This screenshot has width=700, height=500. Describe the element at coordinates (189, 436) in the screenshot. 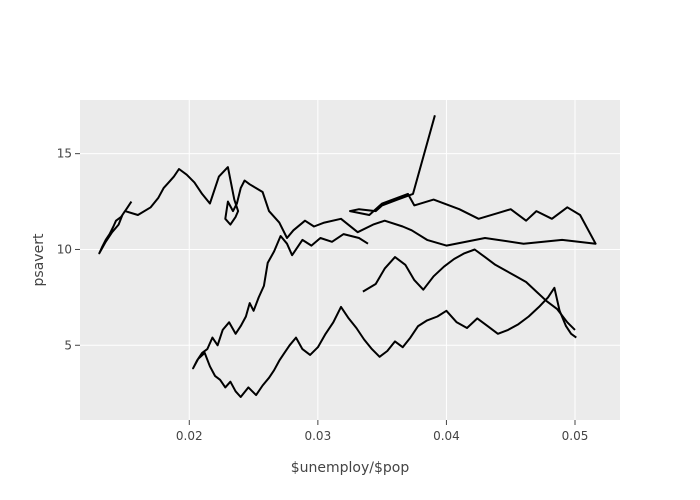

I see `x-tick-label: 0.02` at that location.